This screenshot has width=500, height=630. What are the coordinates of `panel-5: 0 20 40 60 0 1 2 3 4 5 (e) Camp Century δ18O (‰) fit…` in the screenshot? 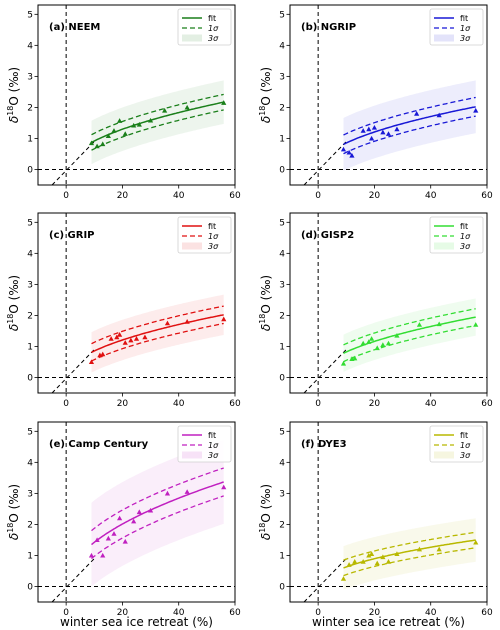 It's located at (123, 519).